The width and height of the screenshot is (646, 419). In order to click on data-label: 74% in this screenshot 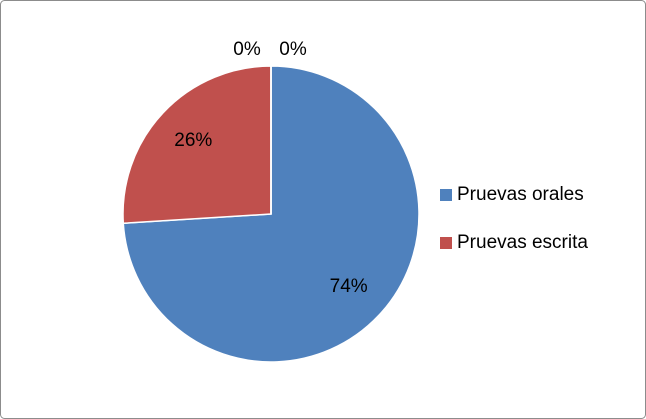, I will do `click(349, 286)`.